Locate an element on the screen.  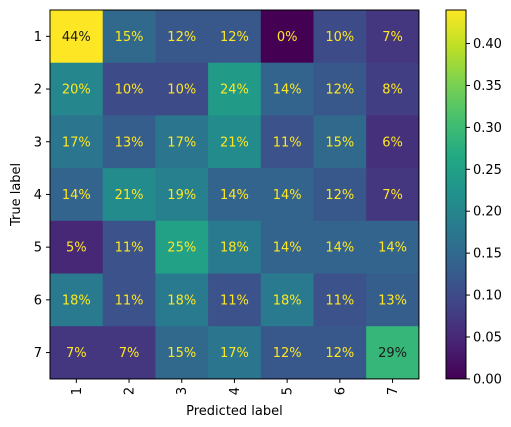
x-tick-label-6: 6 is located at coordinates (340, 391).